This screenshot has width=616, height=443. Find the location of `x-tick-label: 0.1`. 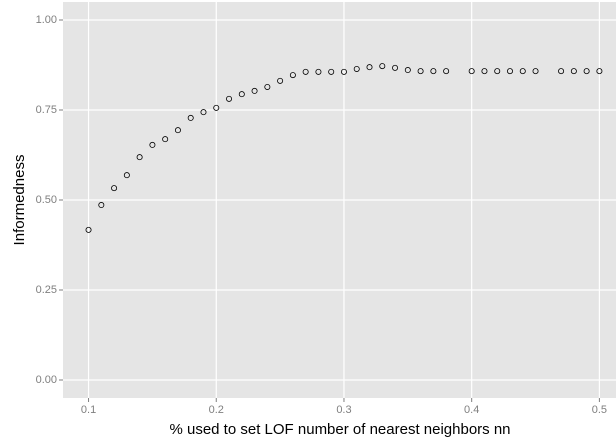

x-tick-label: 0.1 is located at coordinates (88, 410).